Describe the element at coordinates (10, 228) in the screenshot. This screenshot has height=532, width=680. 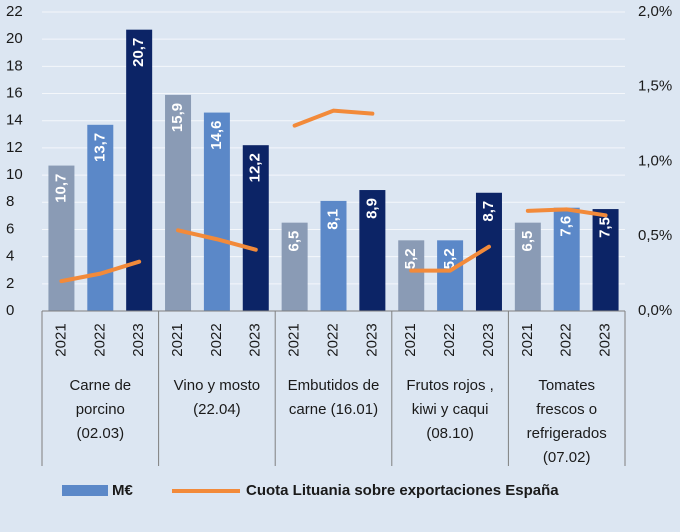
I see `y-tick-label: 6` at that location.